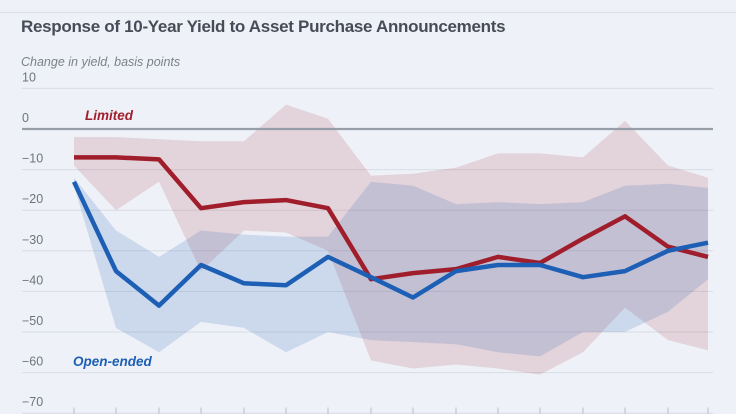 This screenshot has height=414, width=736. Describe the element at coordinates (391, 410) in the screenshot. I see `x-axis-ticks` at that location.